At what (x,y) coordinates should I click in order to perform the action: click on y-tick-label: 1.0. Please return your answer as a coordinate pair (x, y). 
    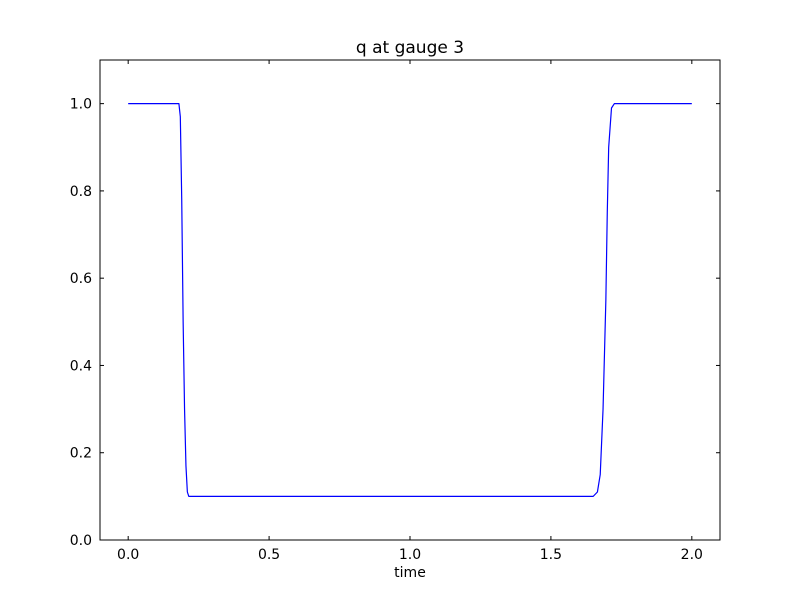
    Looking at the image, I should click on (81, 105).